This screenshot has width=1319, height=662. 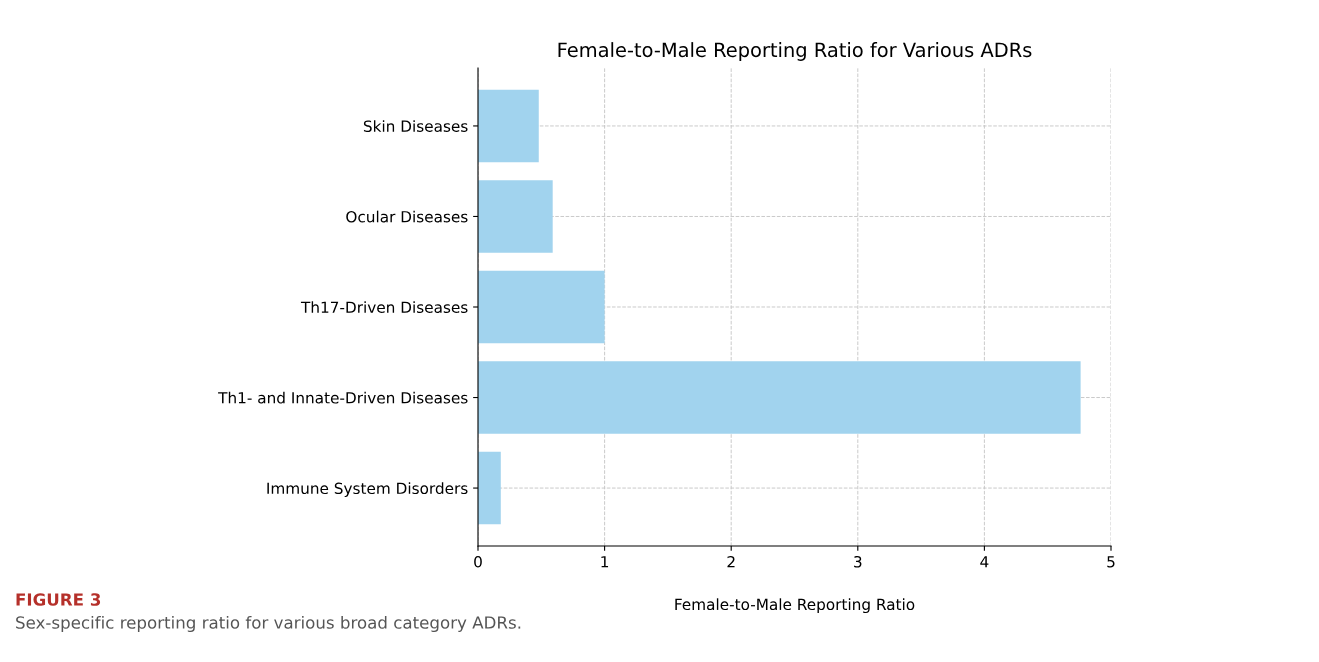 What do you see at coordinates (1111, 562) in the screenshot?
I see `x-tick-label: 5` at bounding box center [1111, 562].